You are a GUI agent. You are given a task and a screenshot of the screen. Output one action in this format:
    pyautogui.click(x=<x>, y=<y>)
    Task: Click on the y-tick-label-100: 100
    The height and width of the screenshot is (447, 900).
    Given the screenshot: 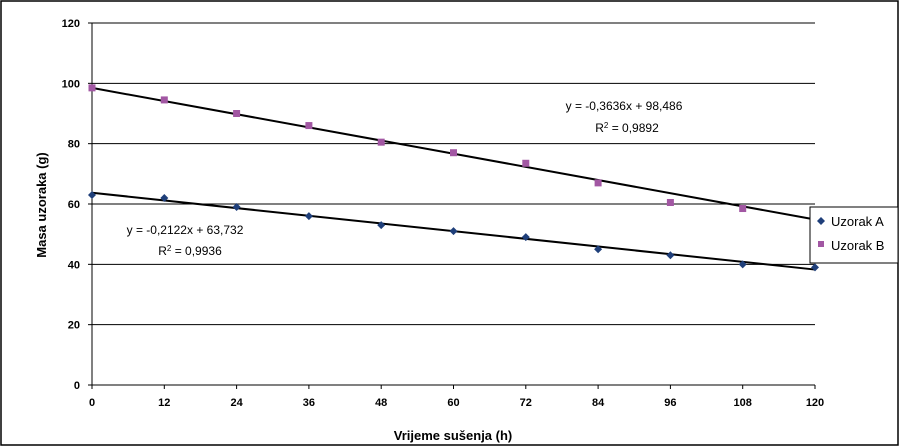 What is the action you would take?
    pyautogui.click(x=71, y=84)
    